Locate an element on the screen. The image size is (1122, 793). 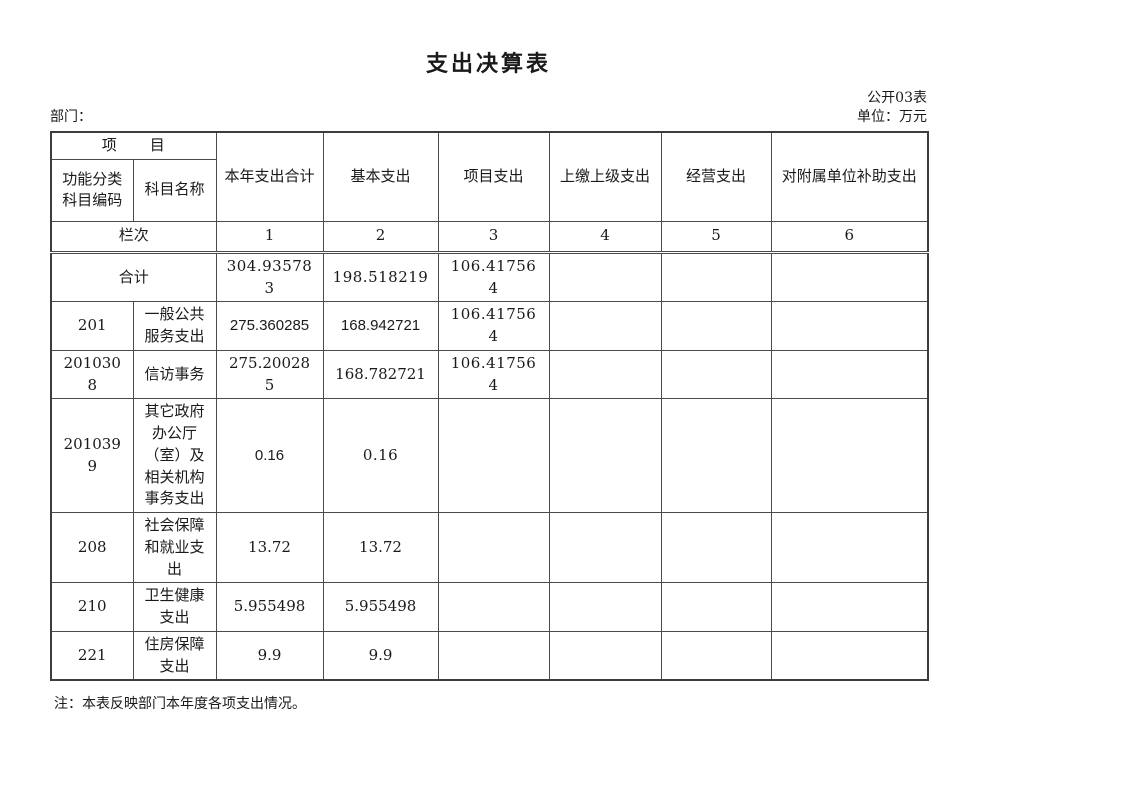
header-col-total: 本年支出合计 is located at coordinates (269, 176).